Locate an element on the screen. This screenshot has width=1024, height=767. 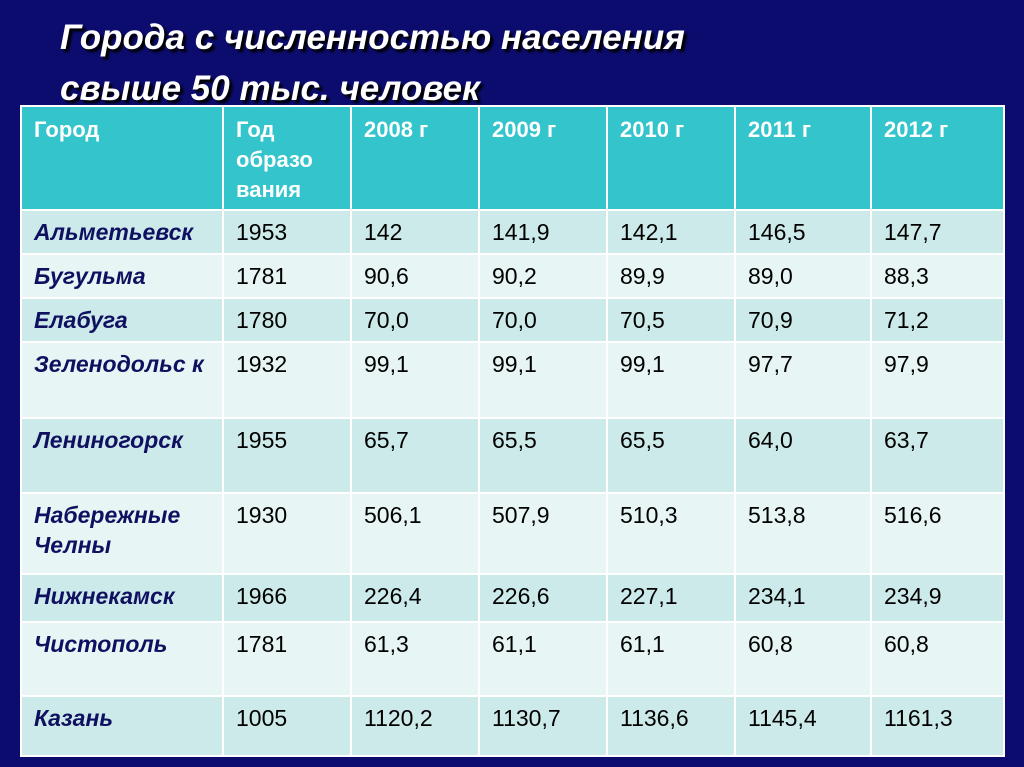
value-2012: 71,2 is located at coordinates (937, 320).